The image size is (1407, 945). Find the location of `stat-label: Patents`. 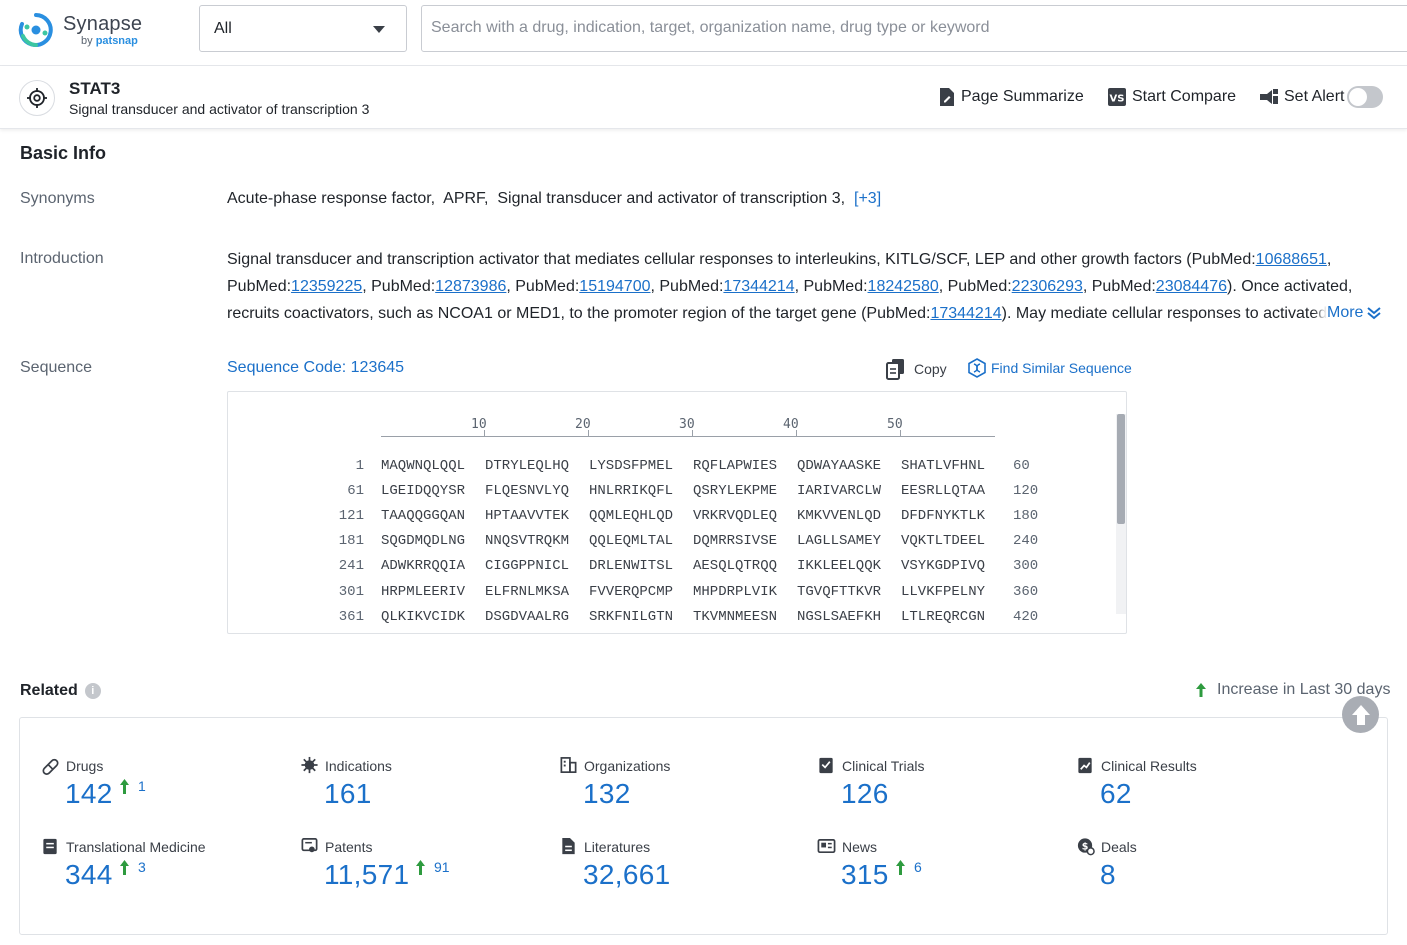

stat-label: Patents is located at coordinates (348, 847).